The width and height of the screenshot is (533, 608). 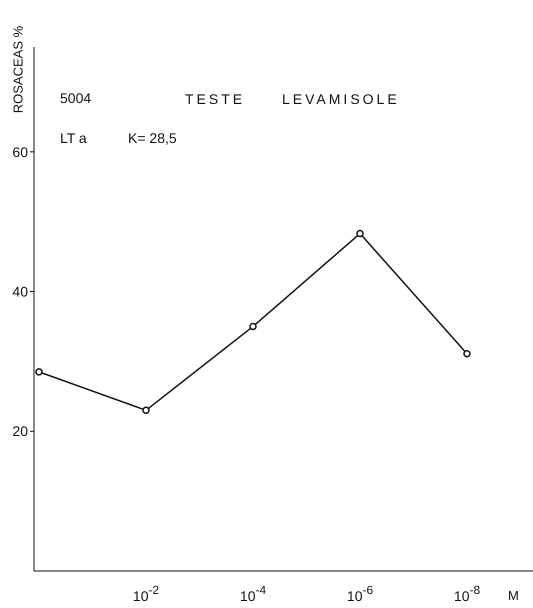 What do you see at coordinates (152, 138) in the screenshot?
I see `annotation: K= 28,5` at bounding box center [152, 138].